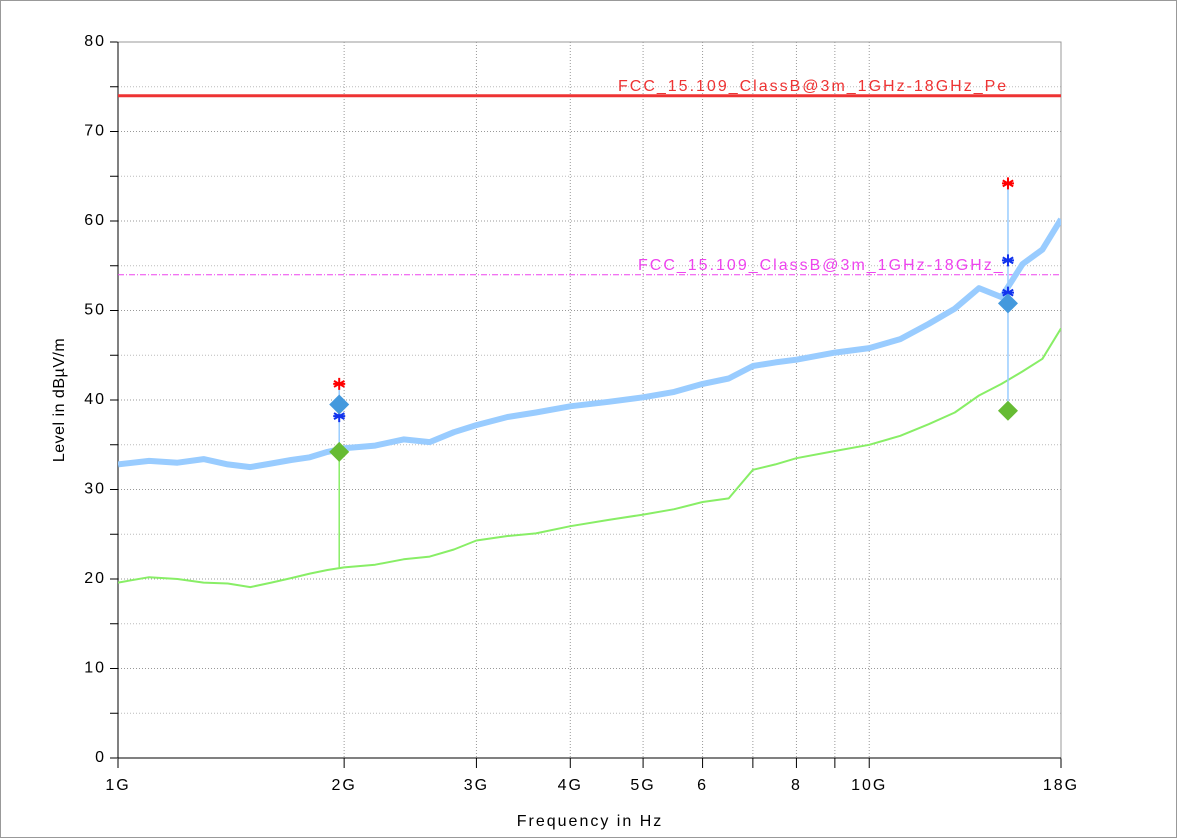  Describe the element at coordinates (59, 400) in the screenshot. I see `y-axis-label: Level in dBµV/m` at that location.